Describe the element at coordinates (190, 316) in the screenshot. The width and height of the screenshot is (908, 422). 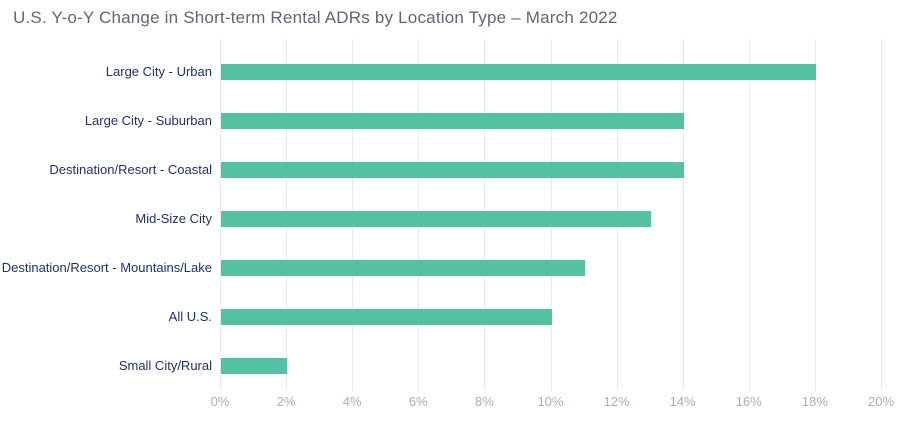
I see `category-label: All U.S.` at that location.